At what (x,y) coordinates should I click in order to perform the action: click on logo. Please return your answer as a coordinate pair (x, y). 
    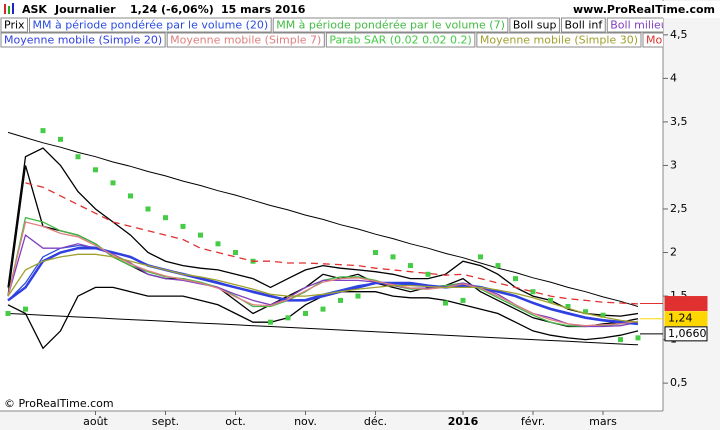
    Looking at the image, I should click on (9, 8).